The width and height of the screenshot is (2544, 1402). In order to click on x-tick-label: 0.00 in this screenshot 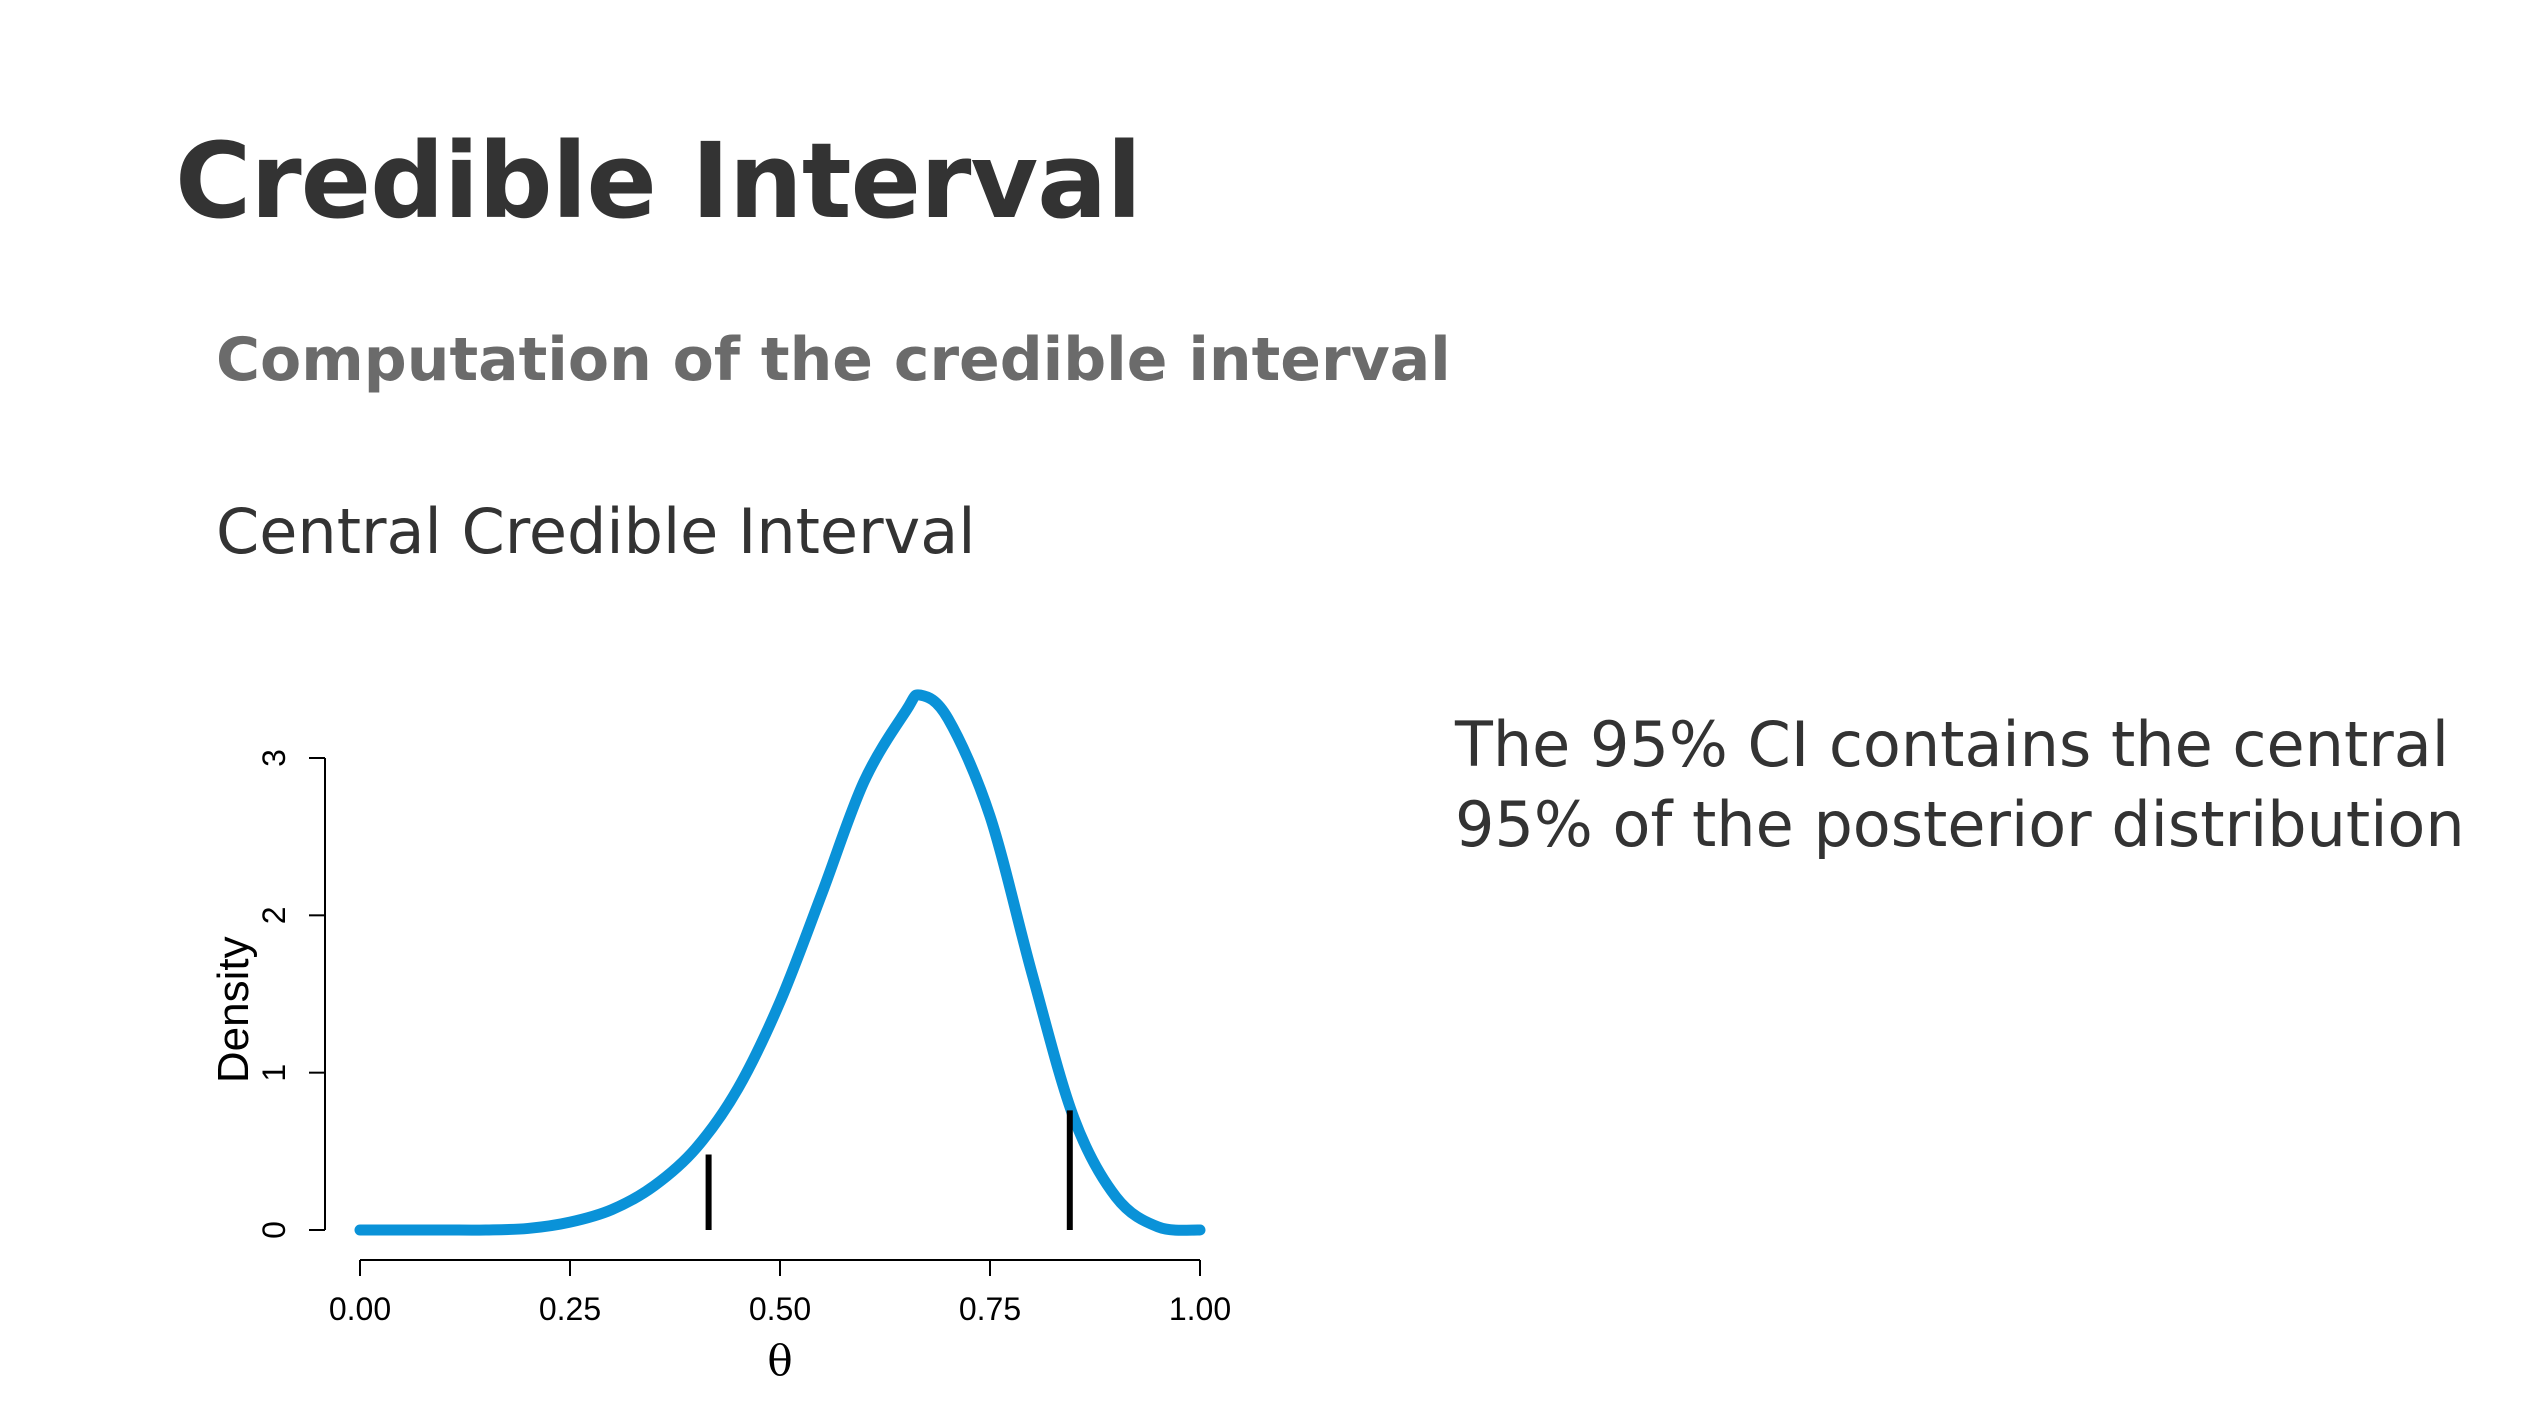, I will do `click(360, 1309)`.